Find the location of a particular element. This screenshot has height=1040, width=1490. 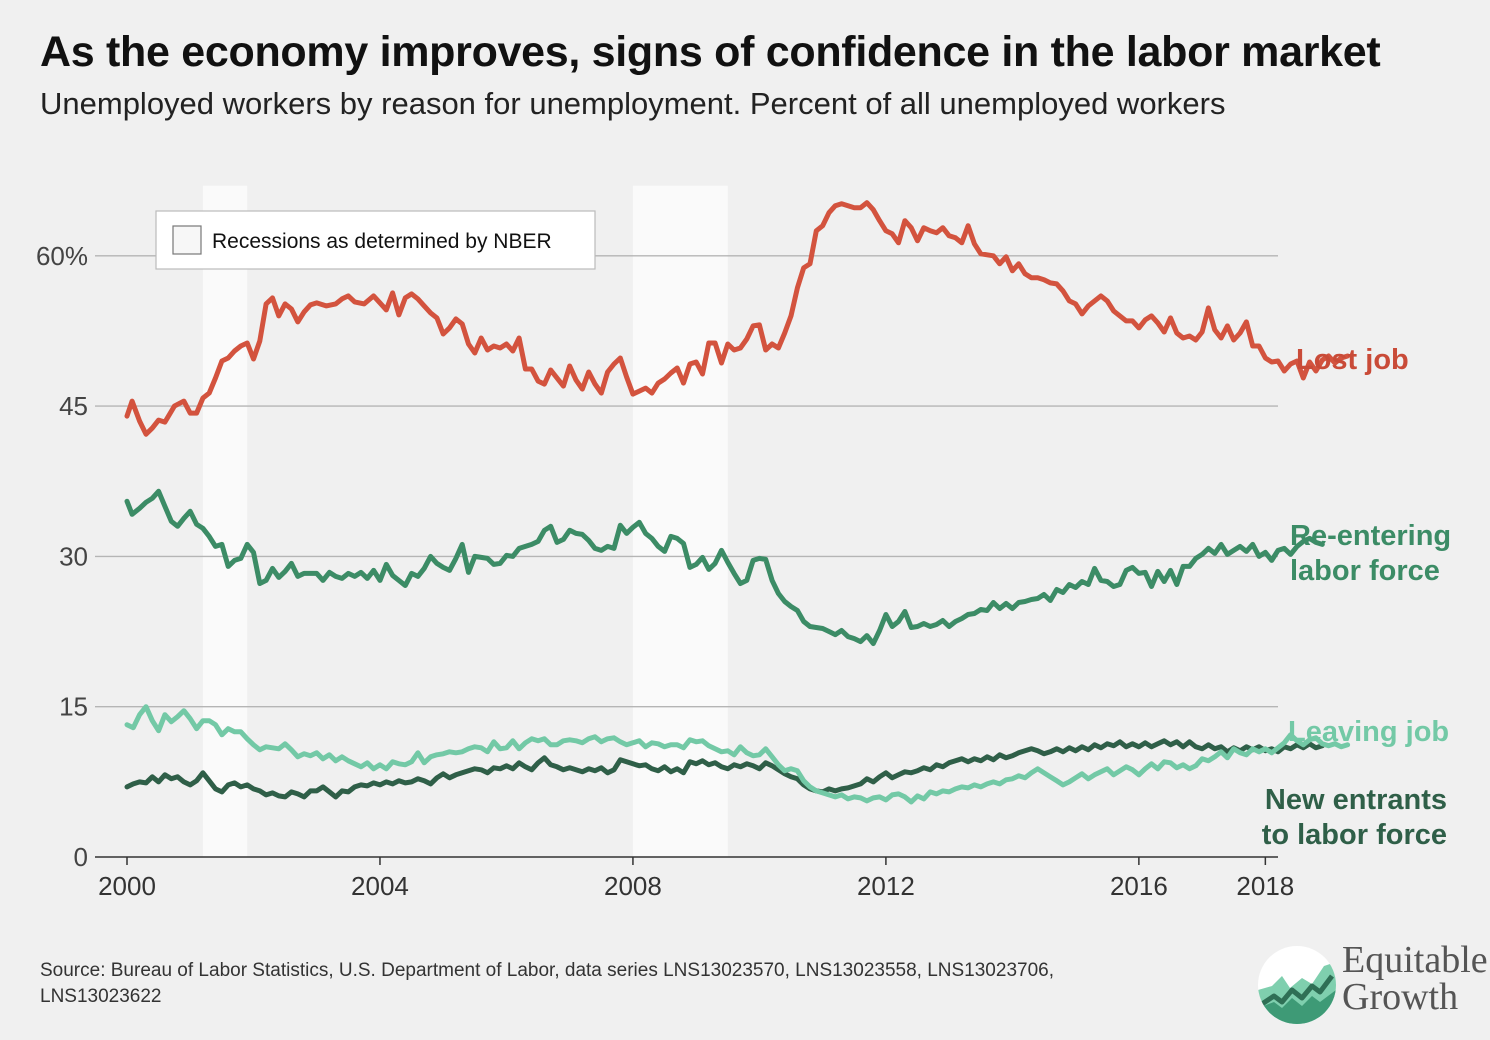

series-label-line: to labor force is located at coordinates (1354, 835).